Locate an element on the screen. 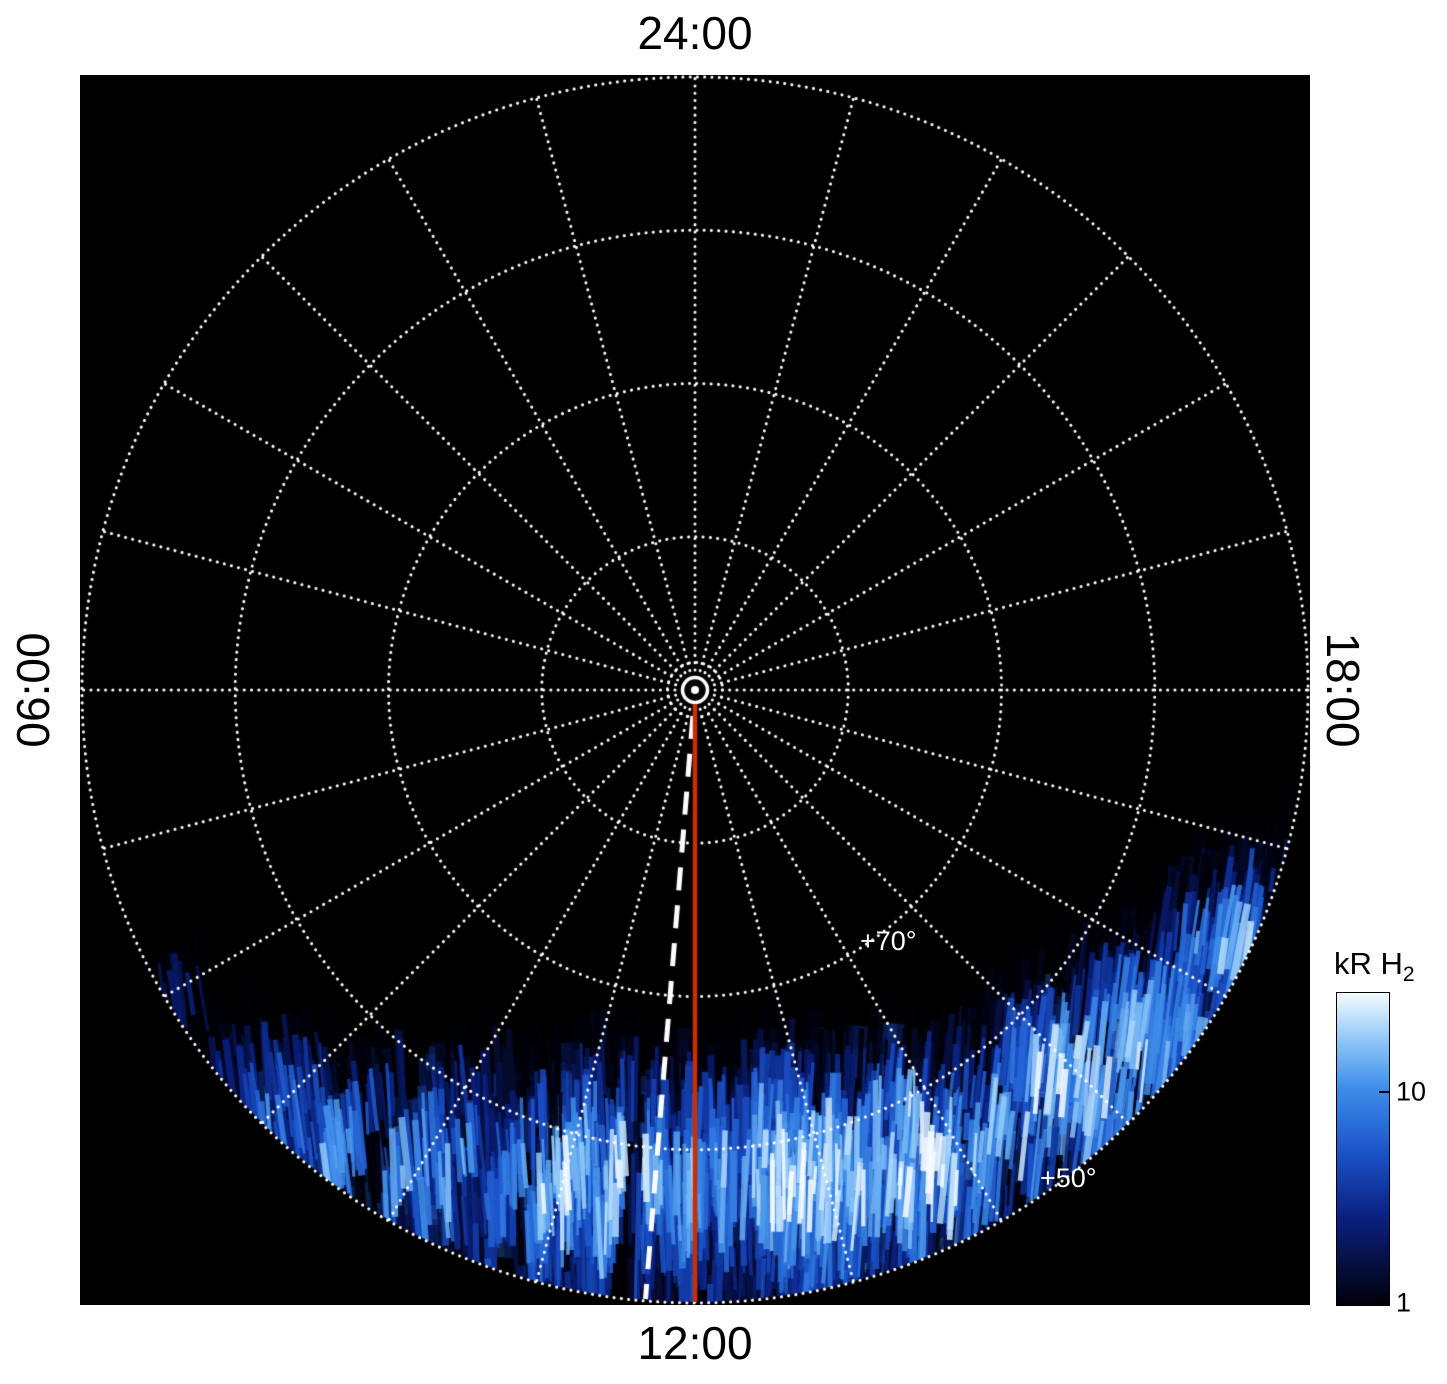  local-time-label-midnight: 24:00 is located at coordinates (695, 33).